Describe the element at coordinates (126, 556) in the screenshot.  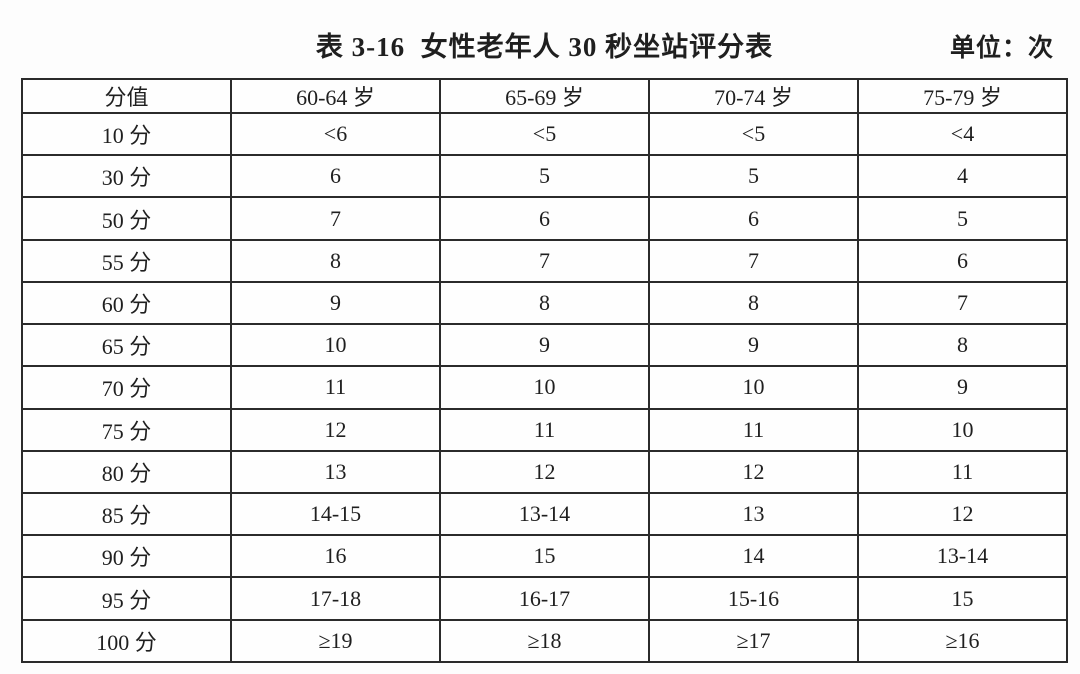
I see `score-cell: 90 分` at that location.